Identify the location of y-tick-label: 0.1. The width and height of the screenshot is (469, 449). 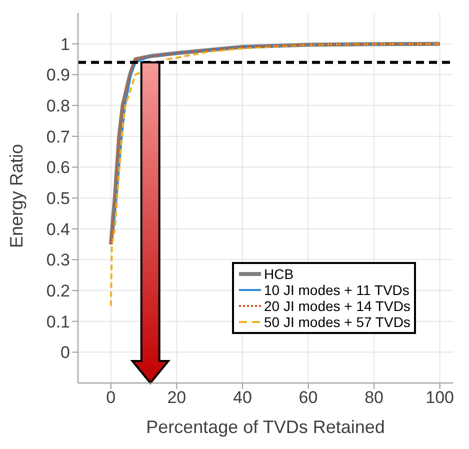
(58, 322).